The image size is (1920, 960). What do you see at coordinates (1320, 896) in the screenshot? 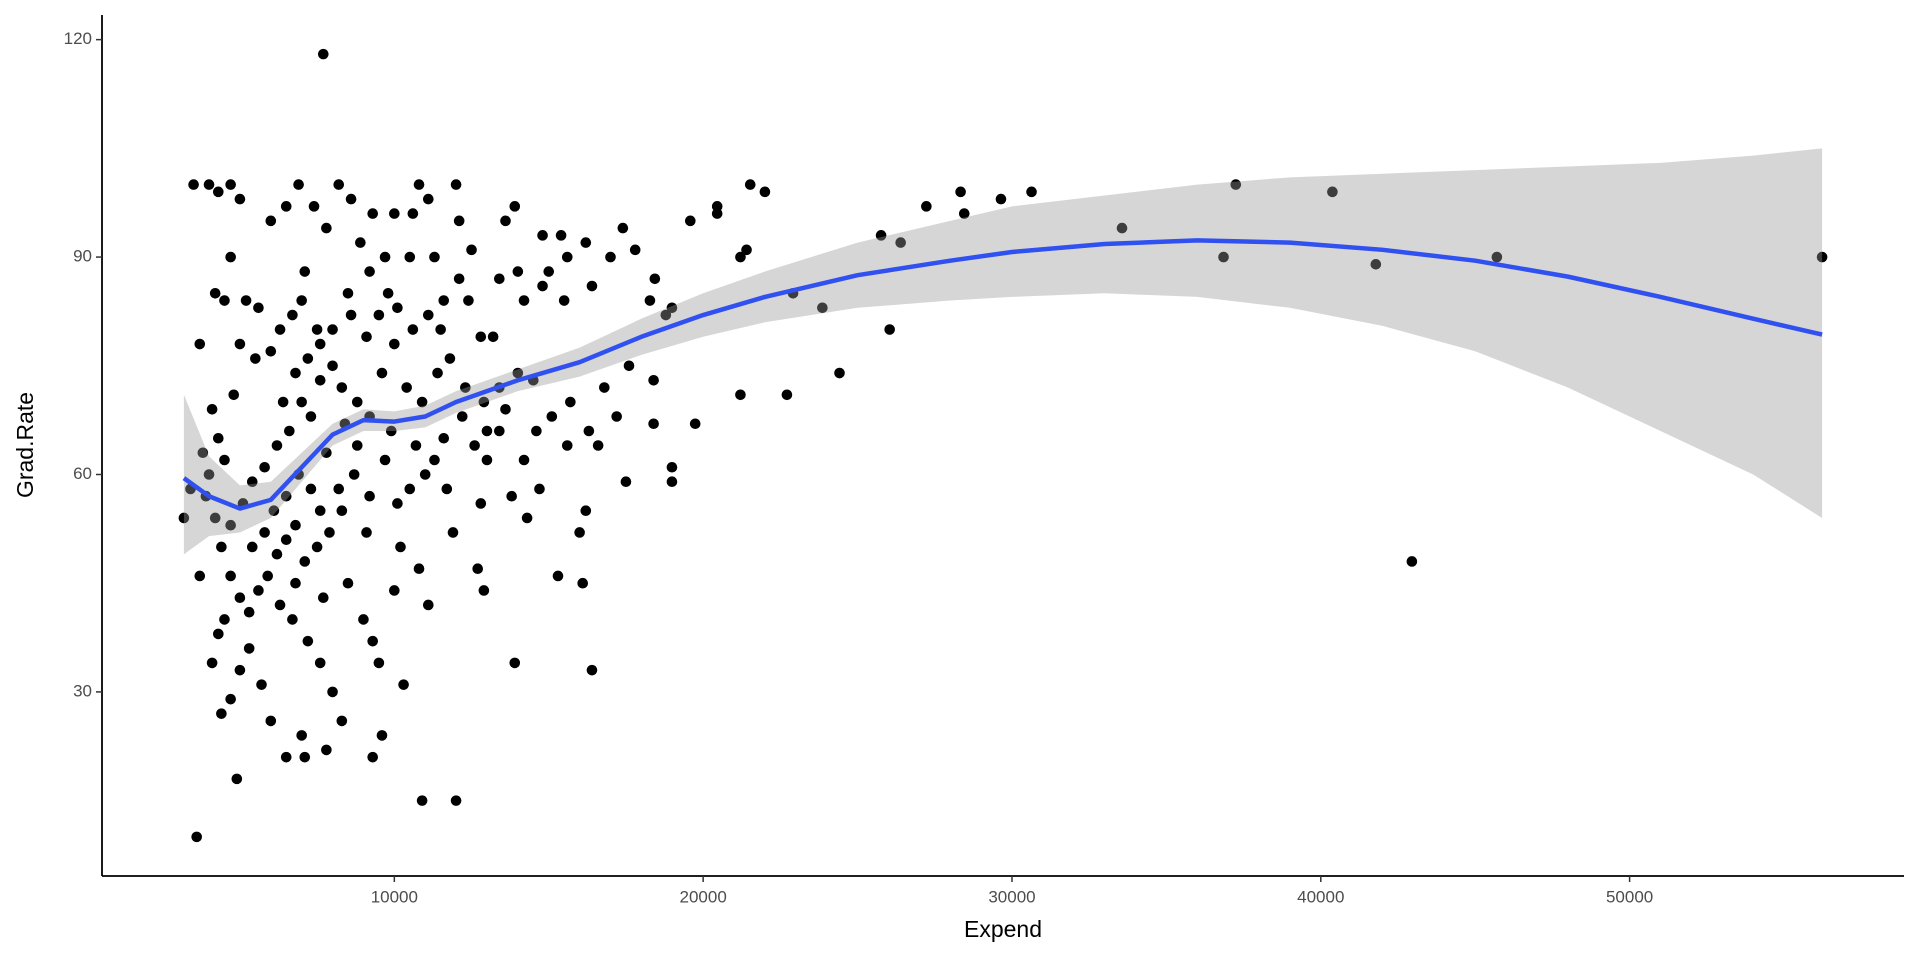
I see `x-tick-label: 40000` at bounding box center [1320, 896].